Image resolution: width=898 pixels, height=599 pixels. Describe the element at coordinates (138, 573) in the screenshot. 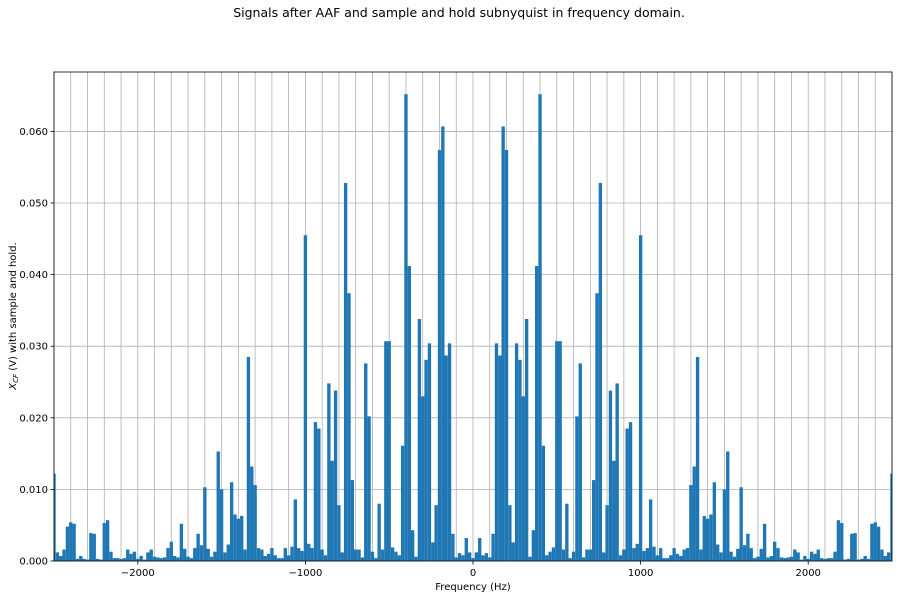

I see `x-tick-label: −2000` at that location.